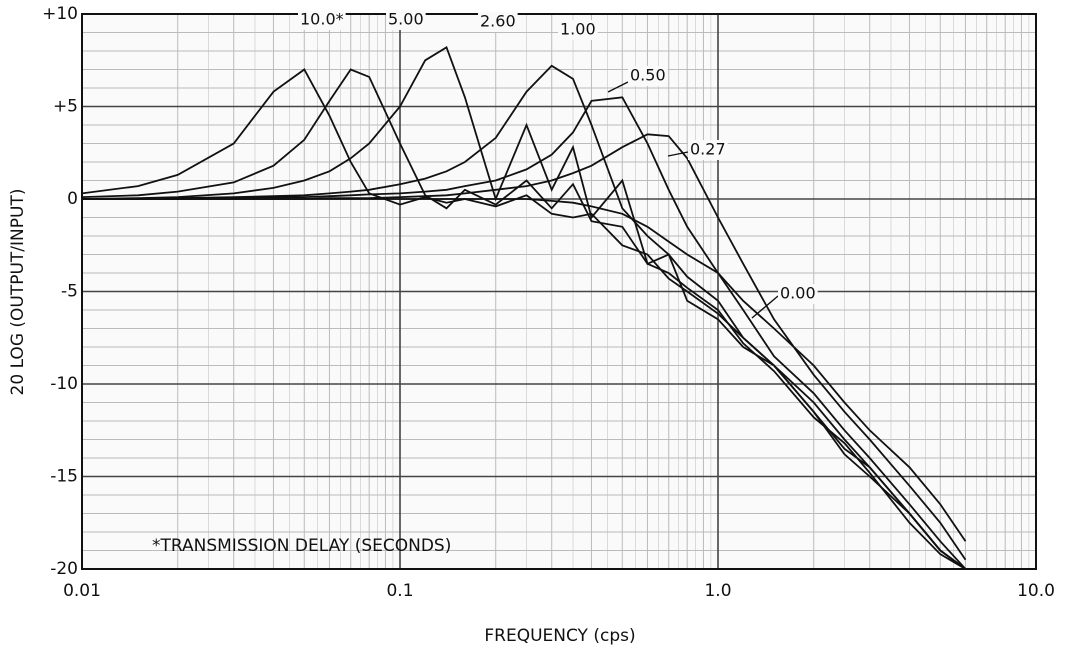 This screenshot has width=1066, height=654. Describe the element at coordinates (65, 107) in the screenshot. I see `y-tick-label: +5` at that location.